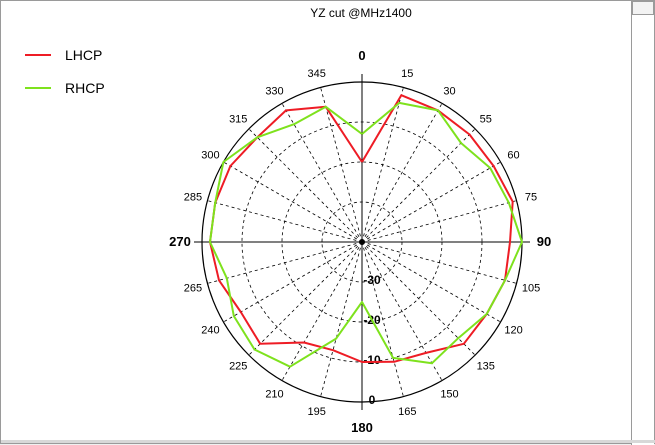  What do you see at coordinates (84, 55) in the screenshot?
I see `legend-label-lhcp: LHCP` at bounding box center [84, 55].